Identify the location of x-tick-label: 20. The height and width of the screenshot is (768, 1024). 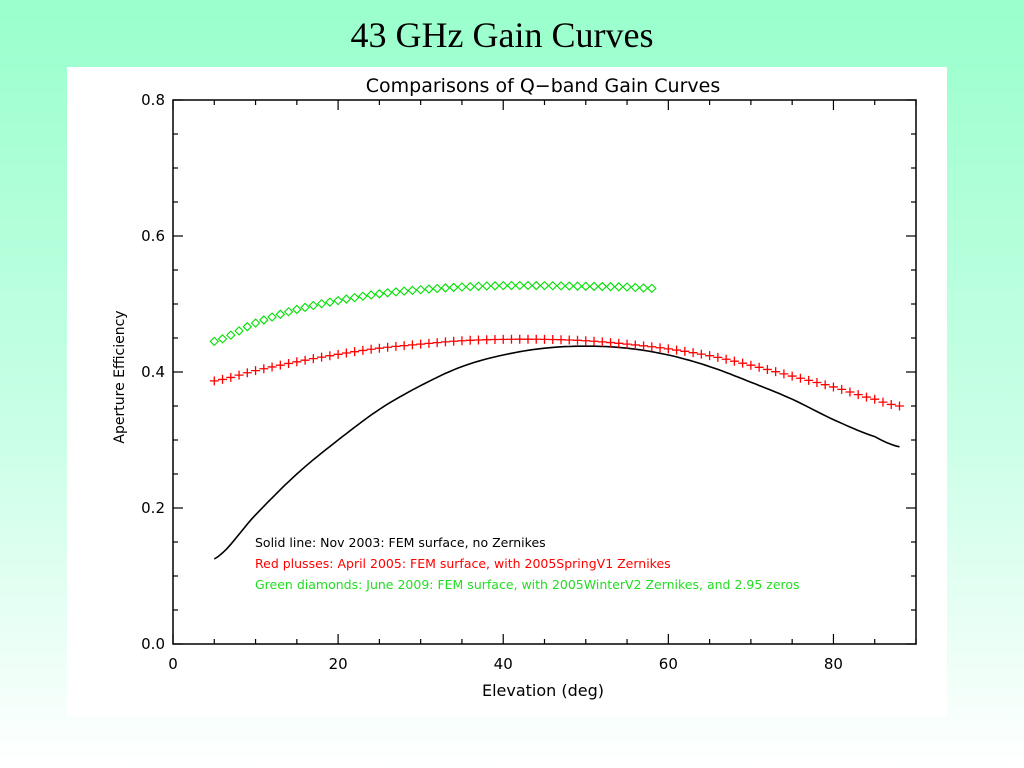
(338, 664).